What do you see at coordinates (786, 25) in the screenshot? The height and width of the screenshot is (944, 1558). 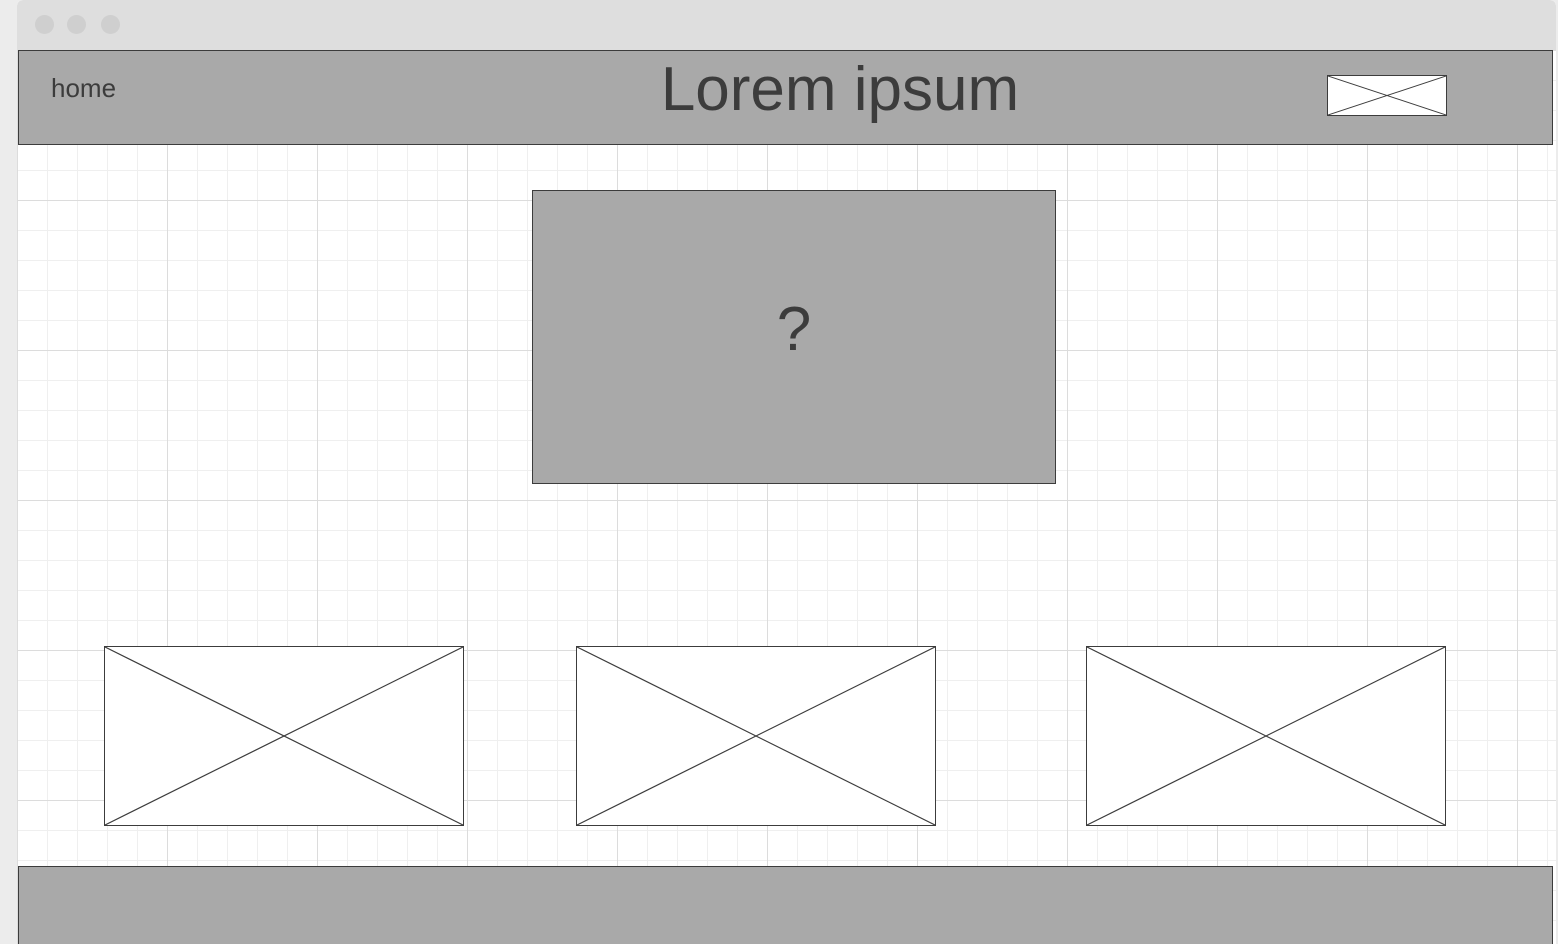 I see `window-titlebar` at bounding box center [786, 25].